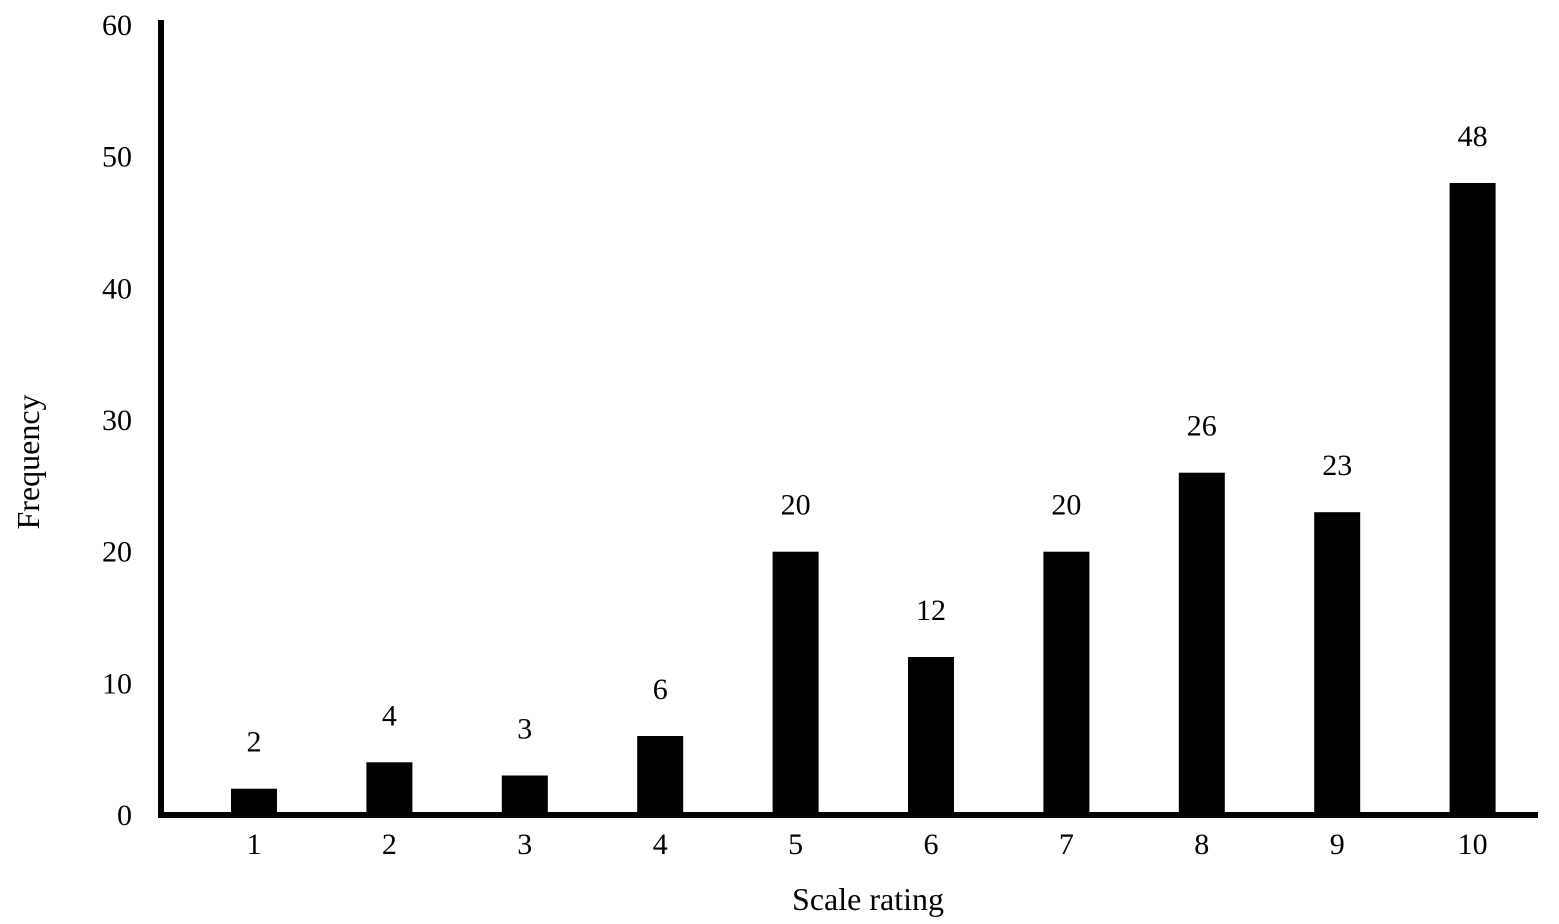 This screenshot has height=924, width=1559. I want to click on x-tick-label-8: 8, so click(1201, 844).